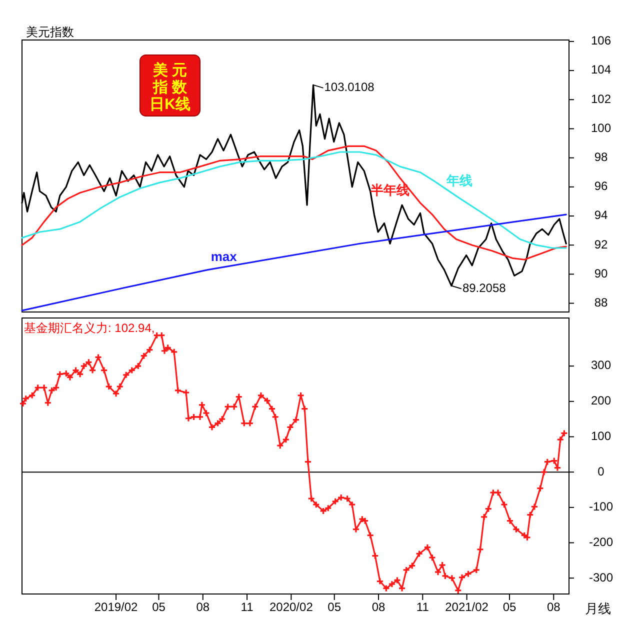 This screenshot has height=640, width=640. I want to click on y-tick-label: 92, so click(601, 244).